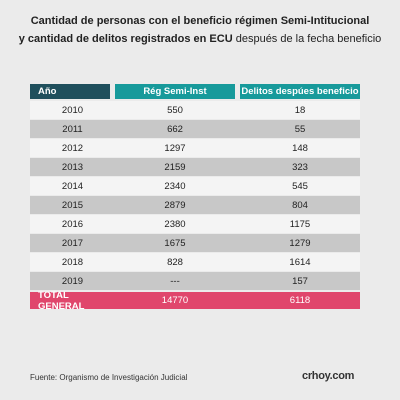 This screenshot has height=400, width=400. I want to click on total-cell: 14770, so click(175, 300).